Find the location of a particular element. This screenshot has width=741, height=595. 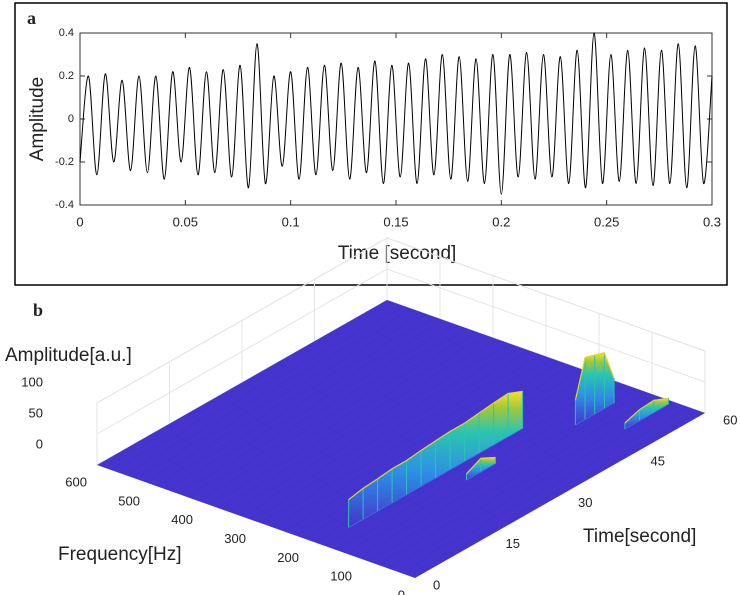

x-tick-label: 400 is located at coordinates (182, 519).